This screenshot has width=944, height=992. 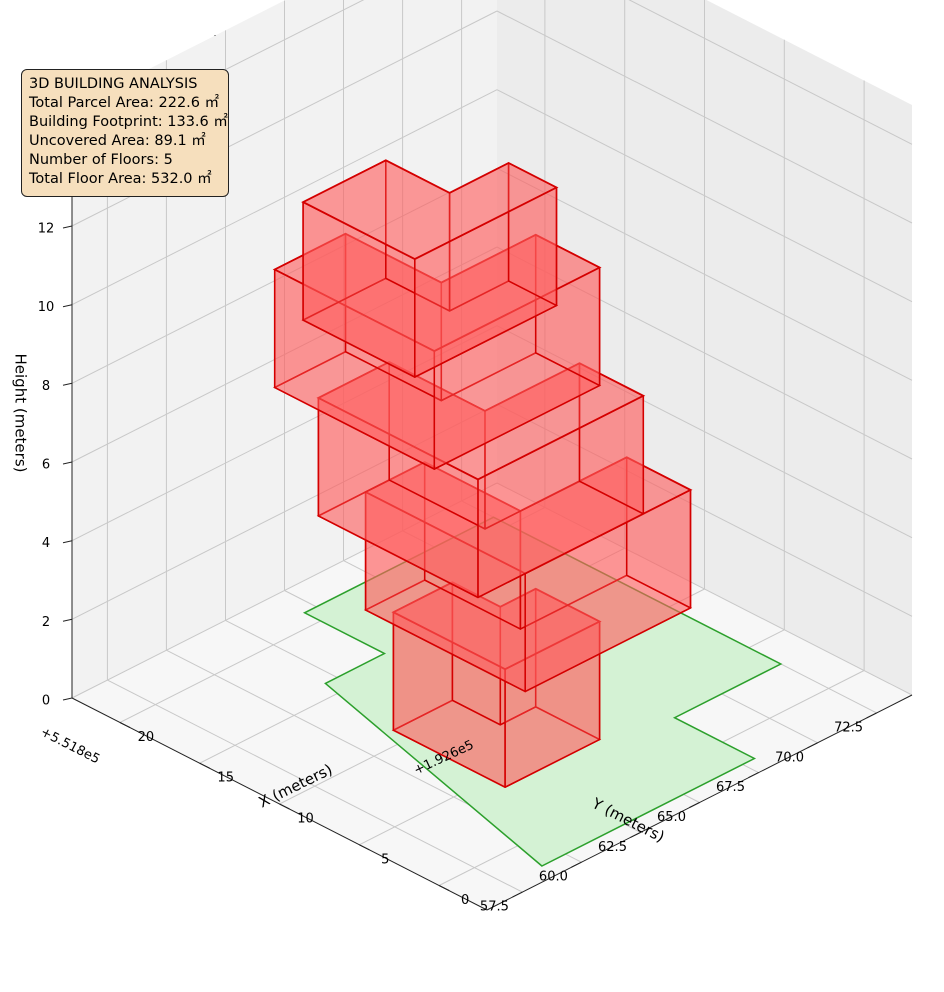 What do you see at coordinates (46, 622) in the screenshot?
I see `z-tick-label: 2` at bounding box center [46, 622].